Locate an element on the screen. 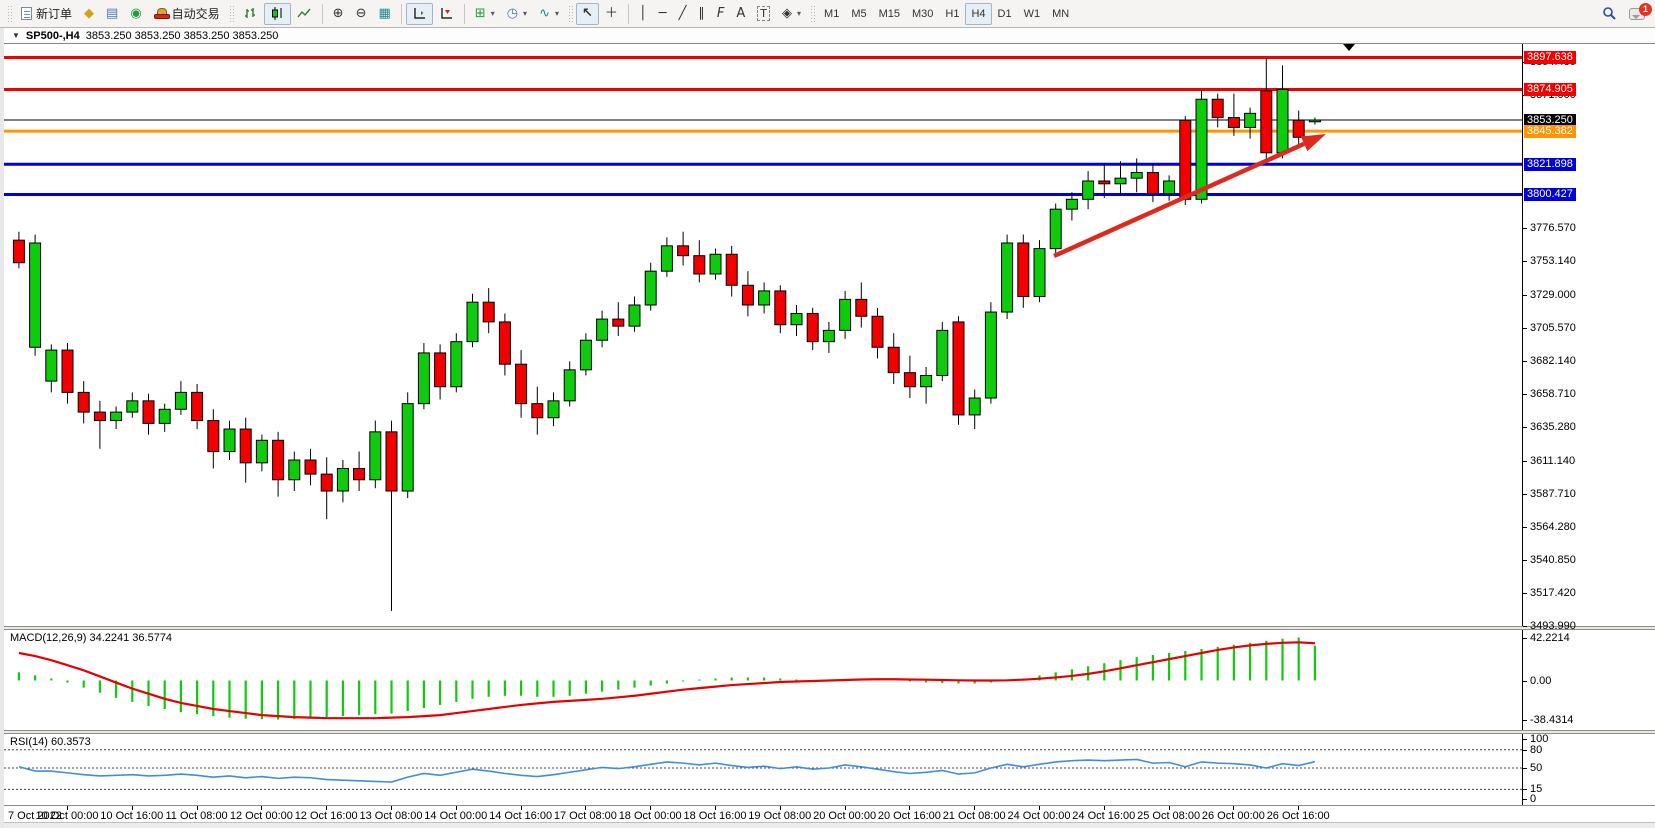 The image size is (1655, 828). equidistant-channel-icon: ∥ is located at coordinates (701, 13).